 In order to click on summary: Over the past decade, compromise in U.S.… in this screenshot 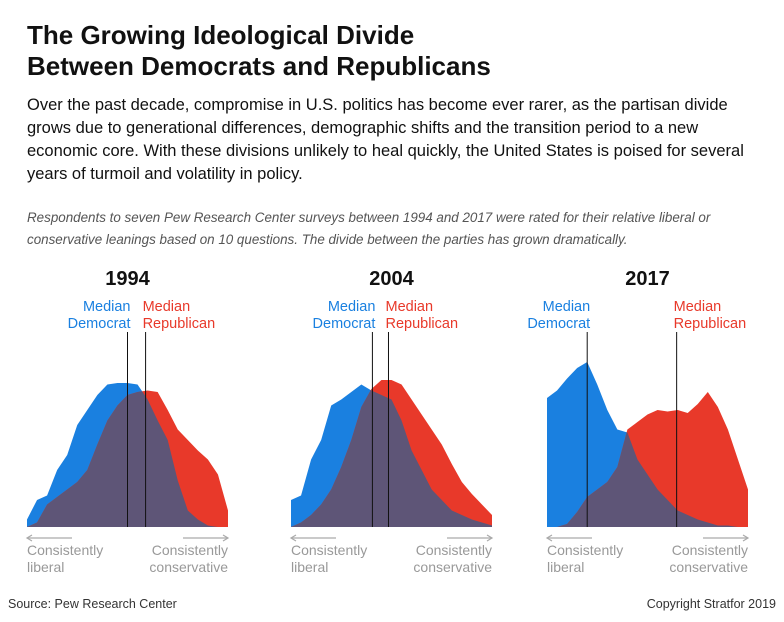, I will do `click(385, 139)`.